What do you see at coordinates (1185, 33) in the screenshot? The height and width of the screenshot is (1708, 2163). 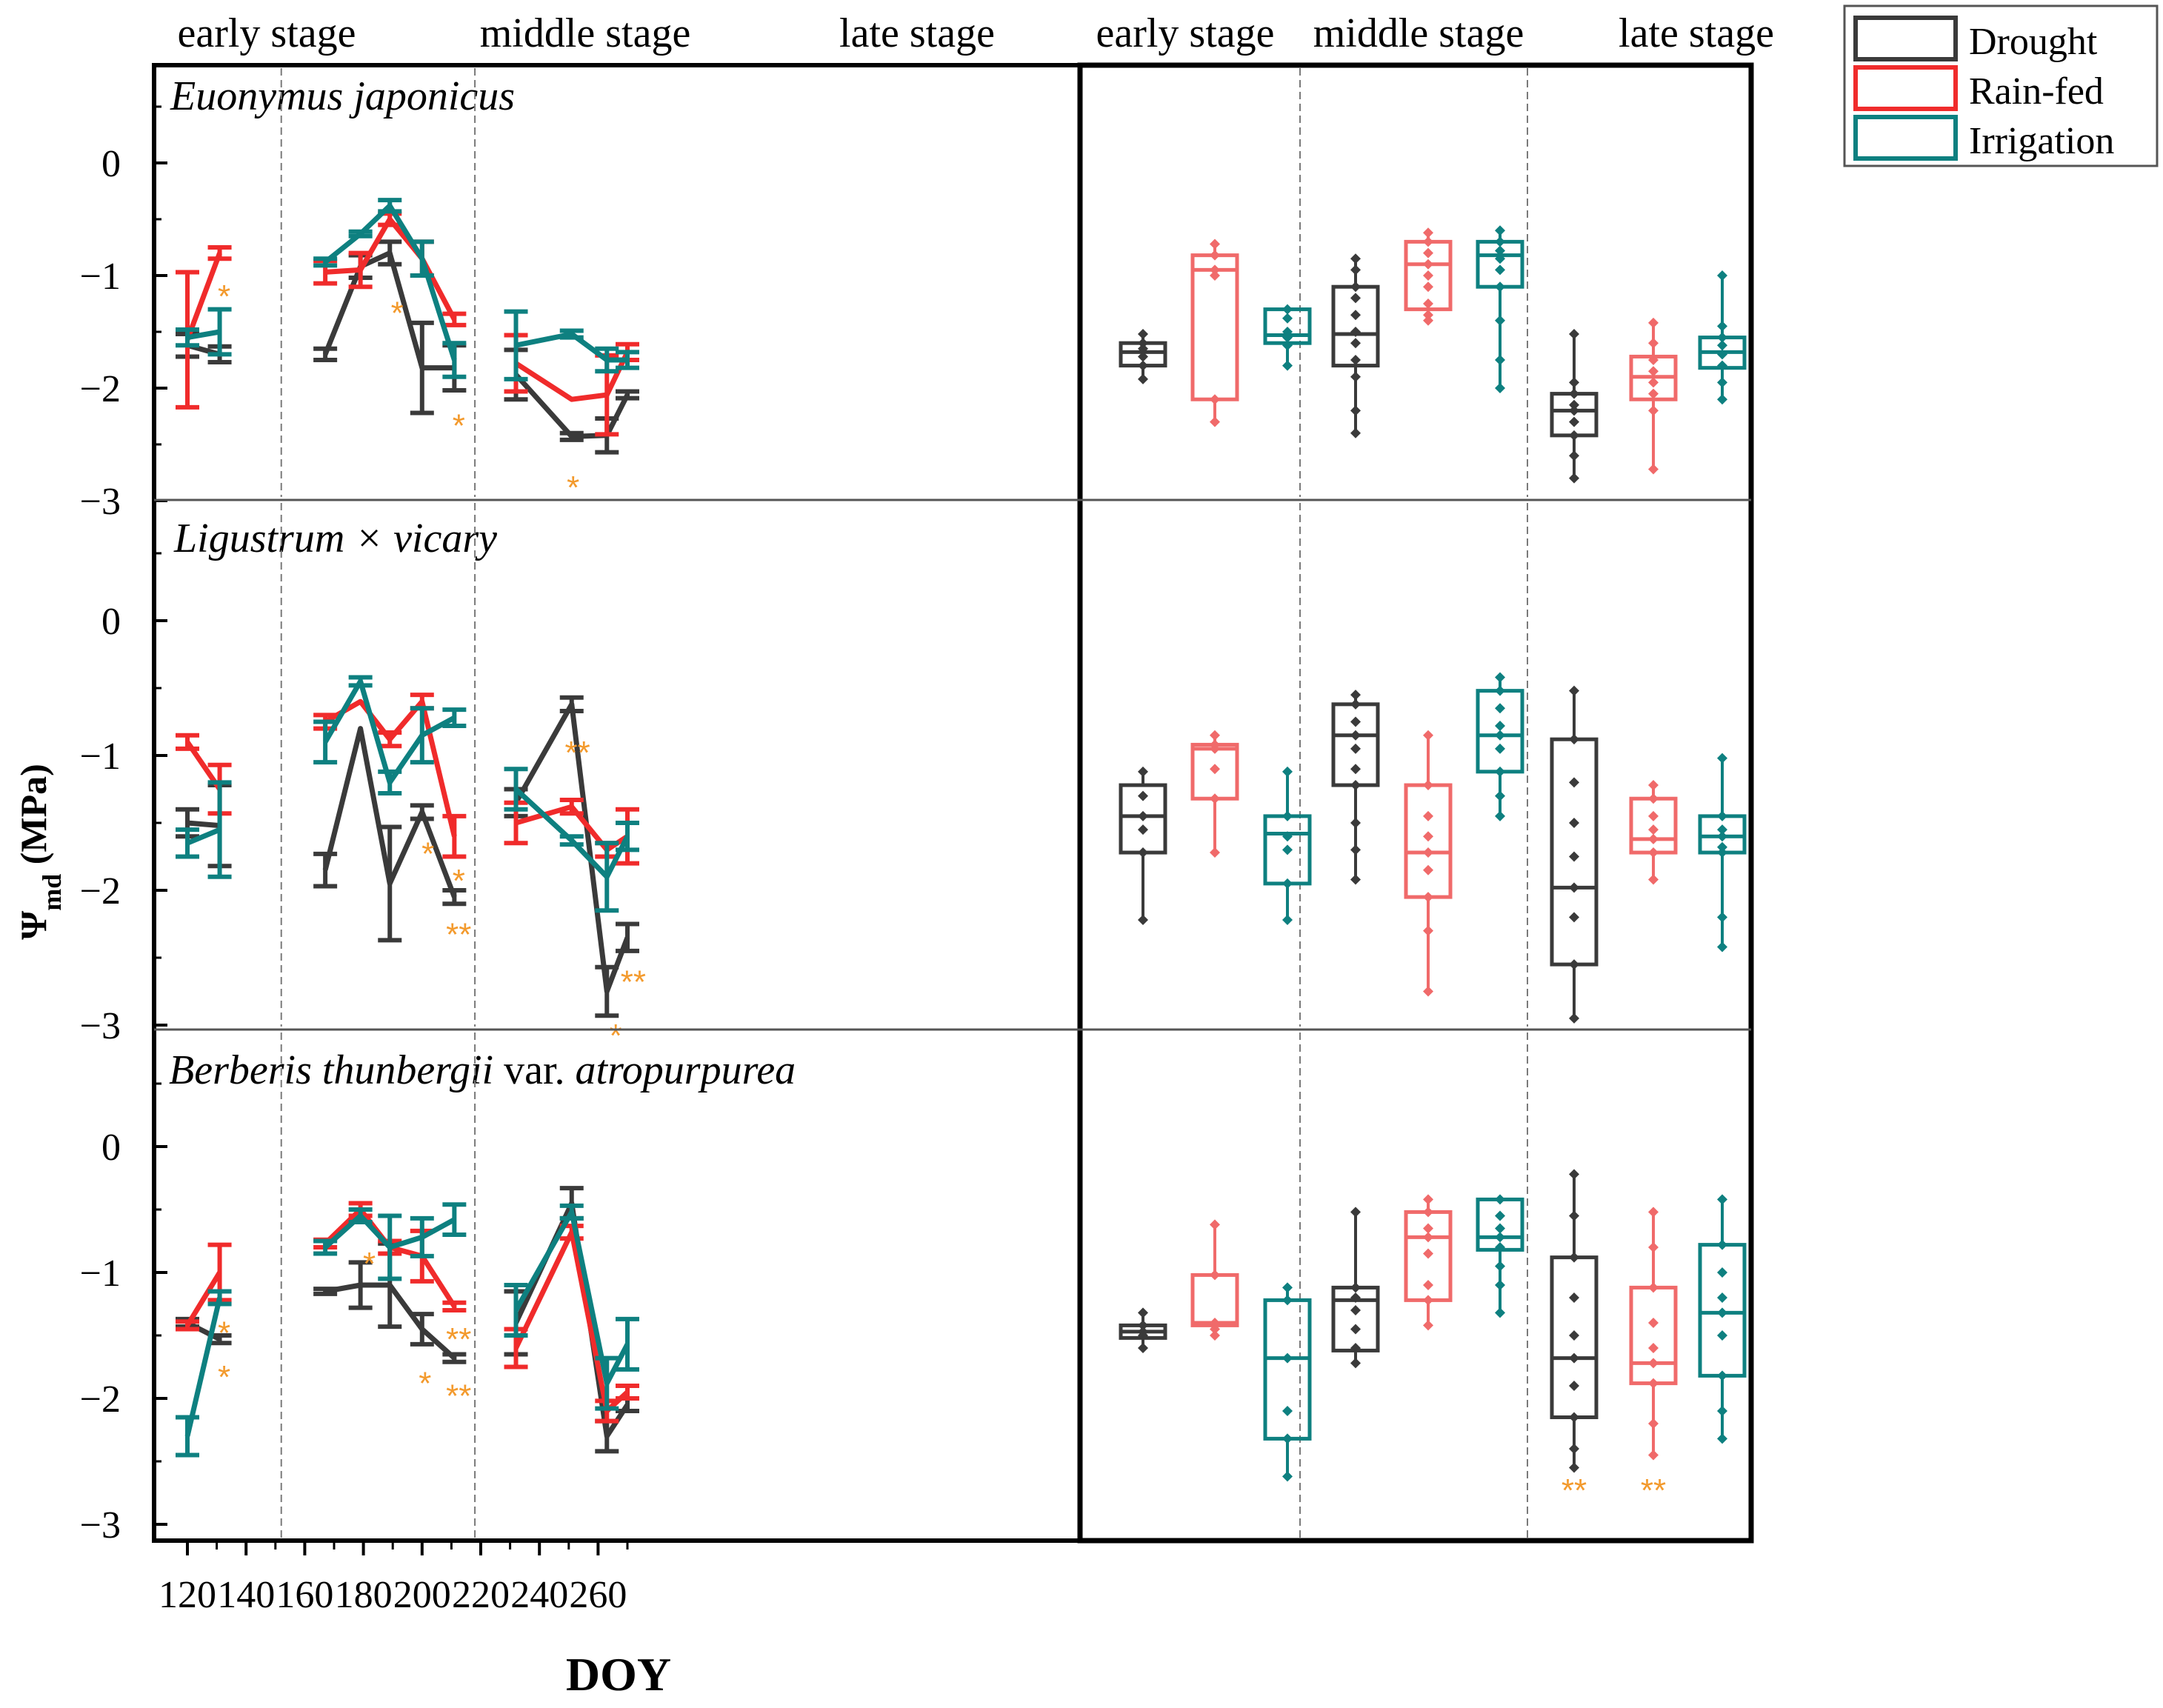 I see `stage-header-early-right: early stage` at bounding box center [1185, 33].